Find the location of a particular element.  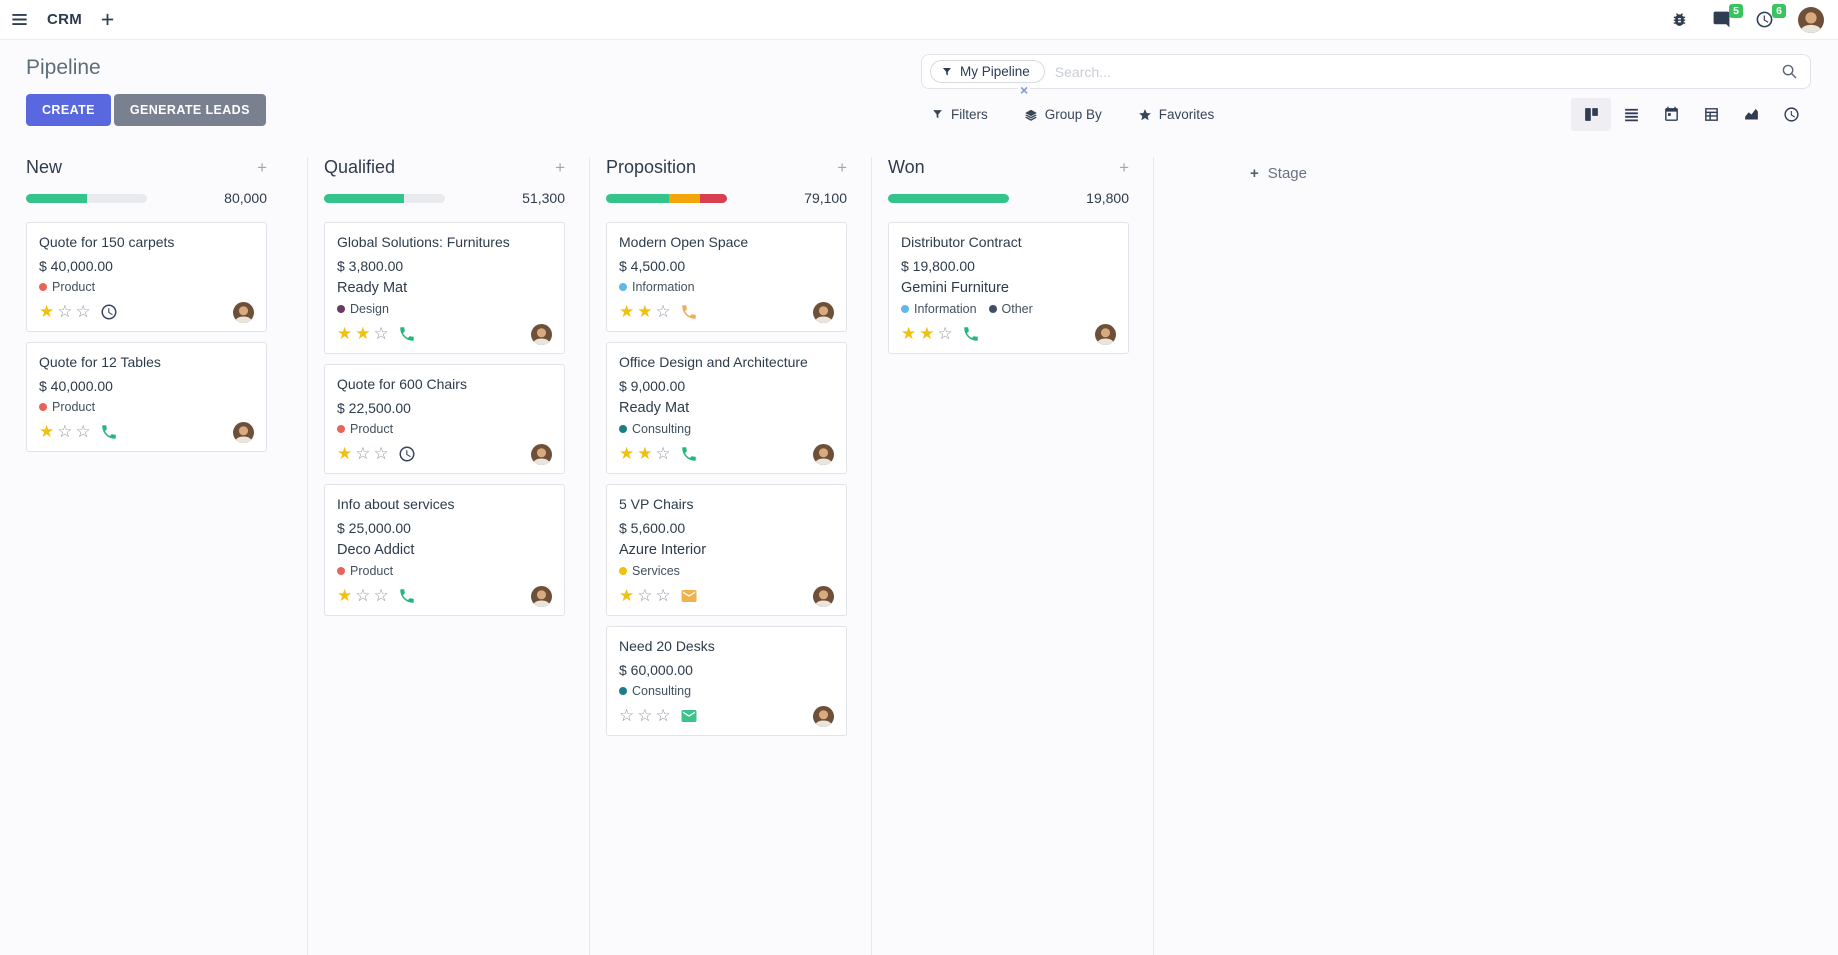

generate-leads-button: GENERATE LEADS is located at coordinates (189, 110).